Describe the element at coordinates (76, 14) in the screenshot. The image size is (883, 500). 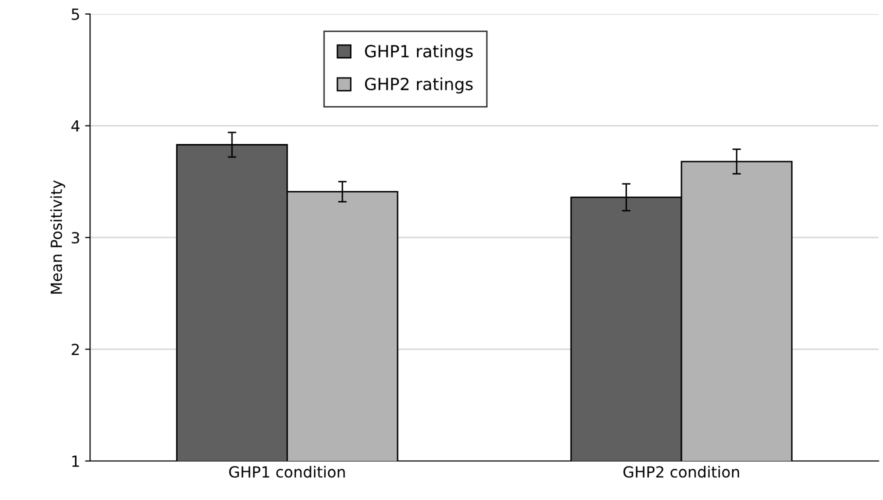
I see `y-tick-label: 5` at that location.